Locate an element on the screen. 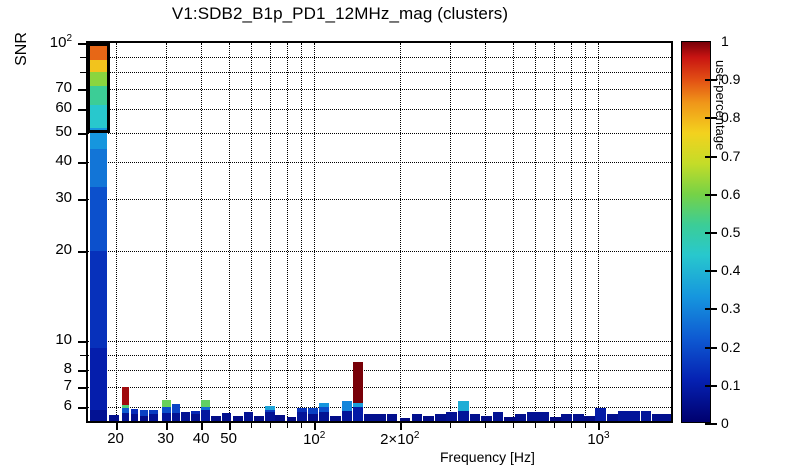 This screenshot has width=805, height=472. colorbar-tick-label: 0.7 is located at coordinates (731, 155).